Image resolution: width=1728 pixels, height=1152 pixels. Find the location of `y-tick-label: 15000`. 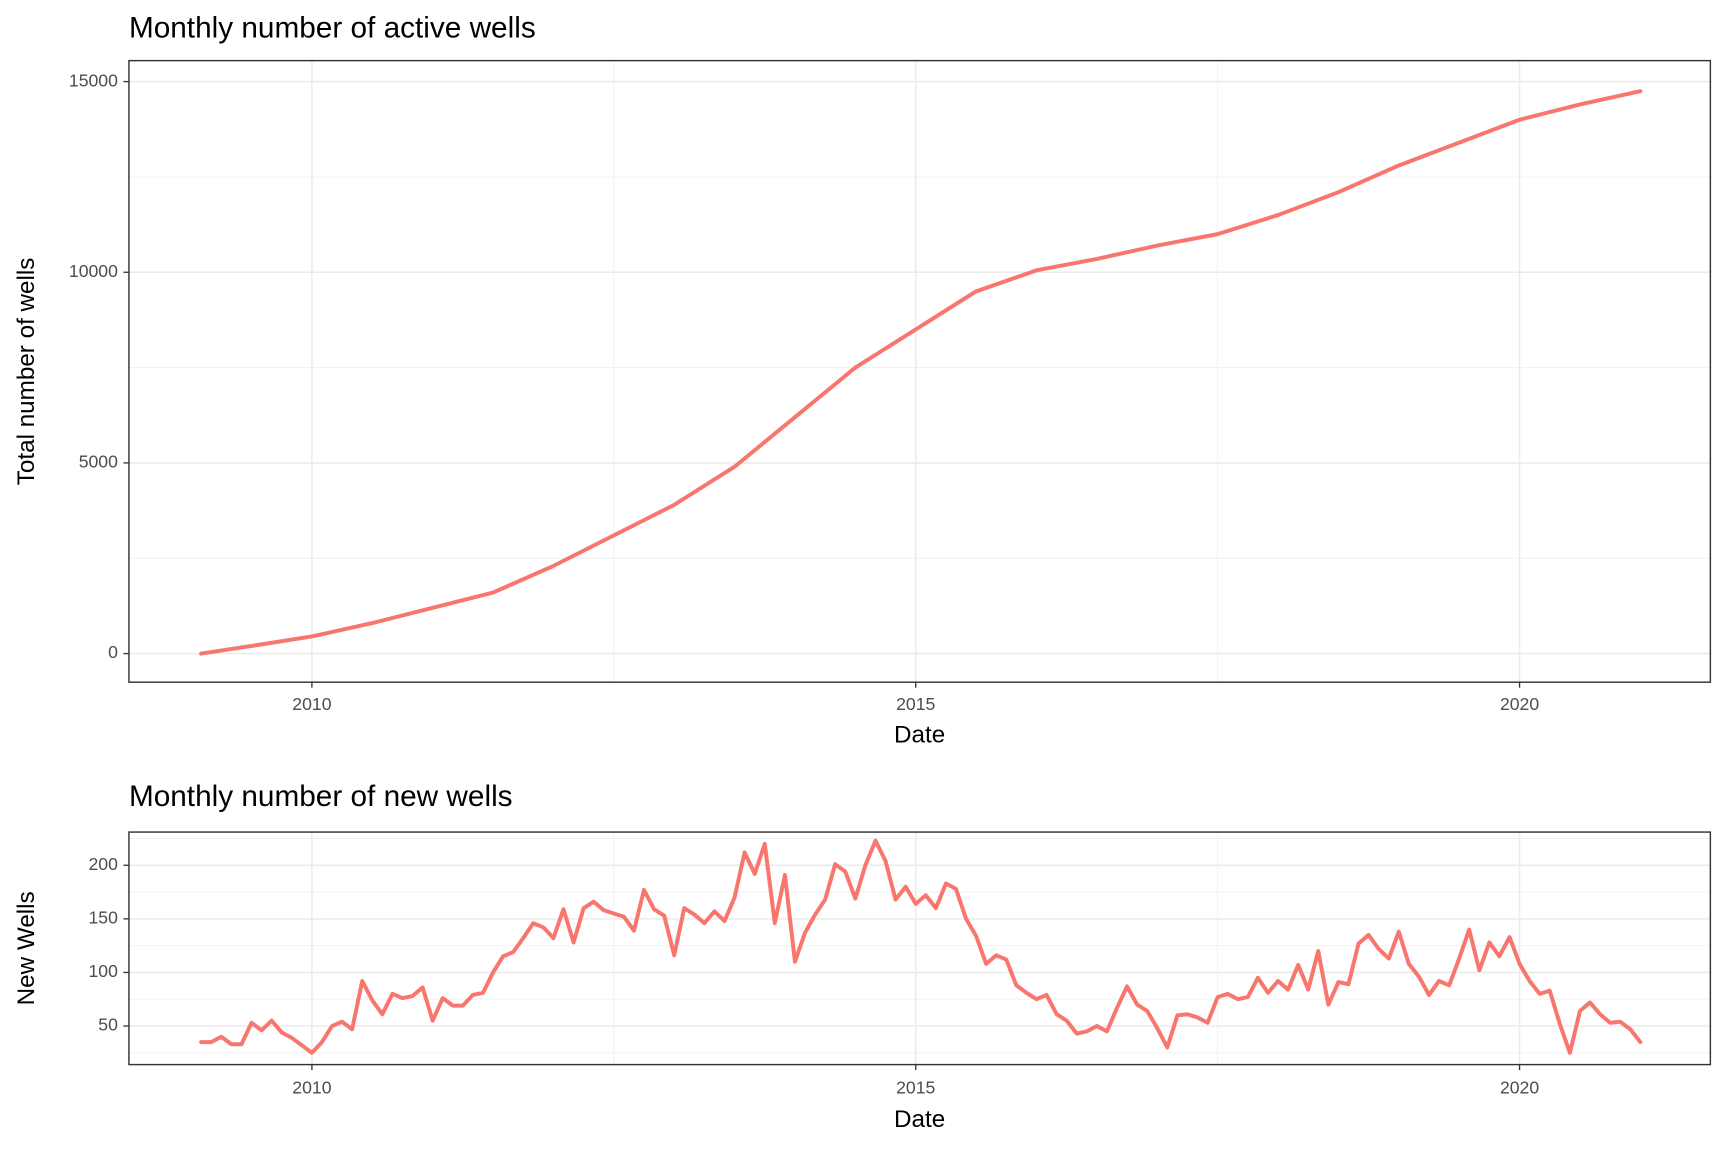

y-tick-label: 15000 is located at coordinates (93, 80).